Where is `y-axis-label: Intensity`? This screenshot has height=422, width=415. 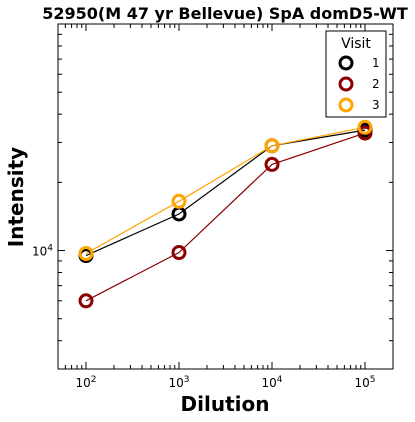 y-axis-label: Intensity is located at coordinates (16, 197).